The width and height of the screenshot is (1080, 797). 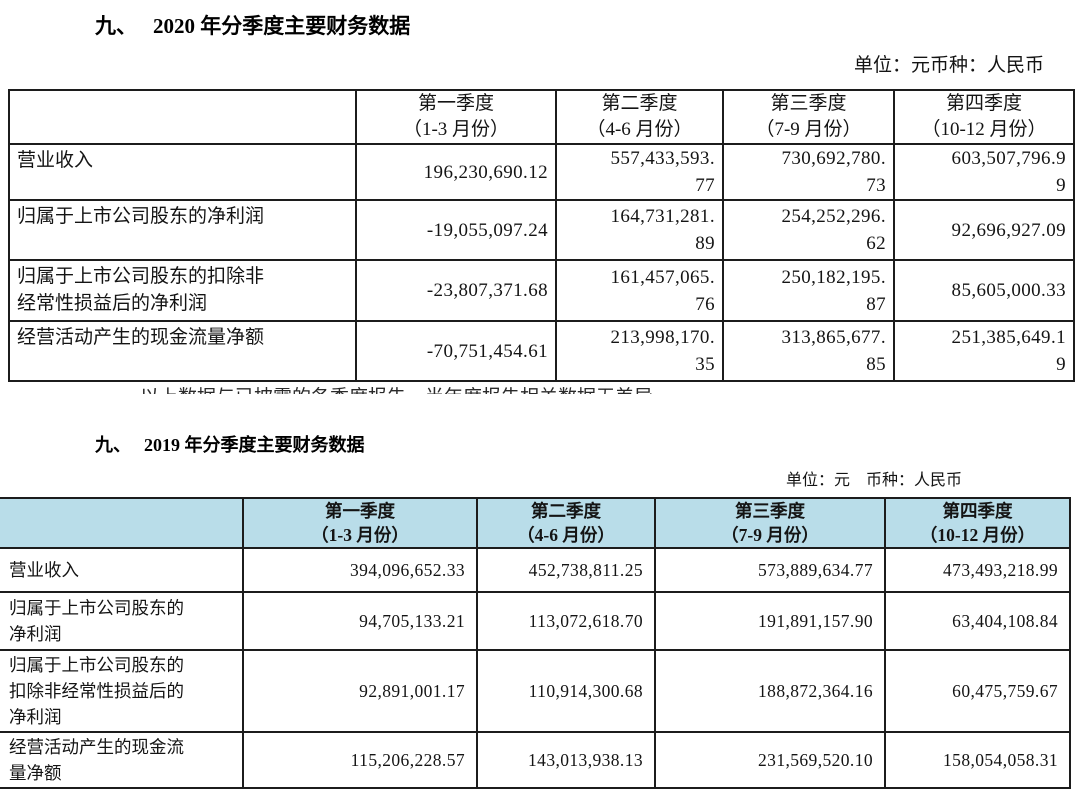 What do you see at coordinates (639, 351) in the screenshot?
I see `cell-q2: 213,998,170. 35` at bounding box center [639, 351].